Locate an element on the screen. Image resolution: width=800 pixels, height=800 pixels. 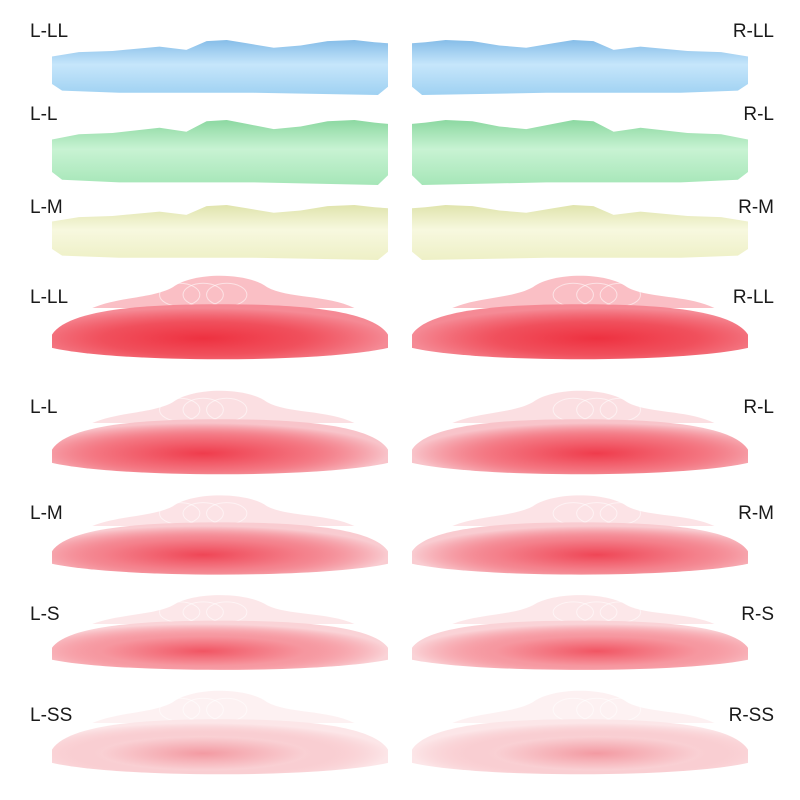
left-size-label: L-SS is located at coordinates (51, 715).